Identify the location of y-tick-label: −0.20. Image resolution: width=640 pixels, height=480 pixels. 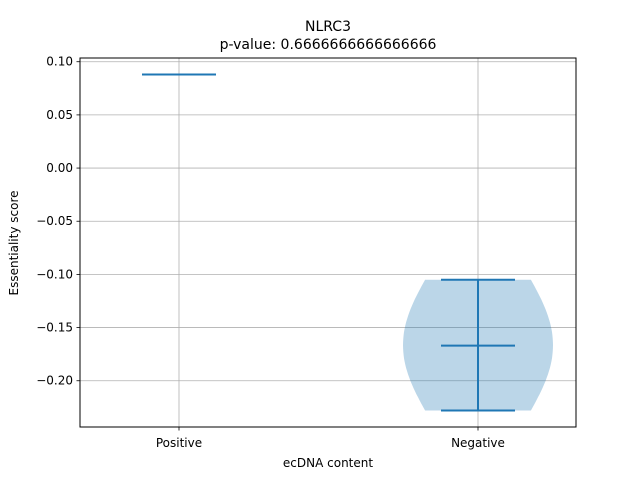
(54, 381).